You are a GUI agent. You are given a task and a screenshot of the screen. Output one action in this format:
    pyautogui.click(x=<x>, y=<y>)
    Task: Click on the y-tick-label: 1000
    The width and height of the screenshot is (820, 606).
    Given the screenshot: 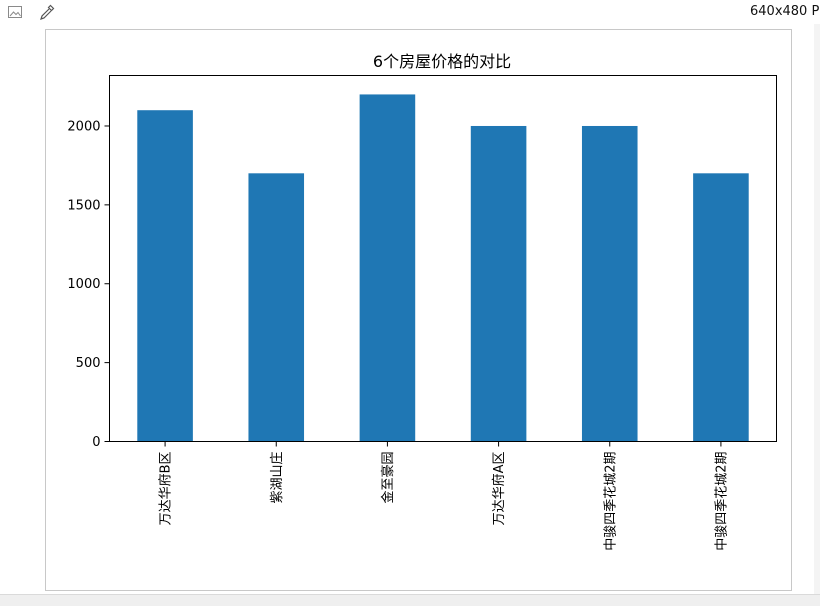 What is the action you would take?
    pyautogui.click(x=83, y=284)
    